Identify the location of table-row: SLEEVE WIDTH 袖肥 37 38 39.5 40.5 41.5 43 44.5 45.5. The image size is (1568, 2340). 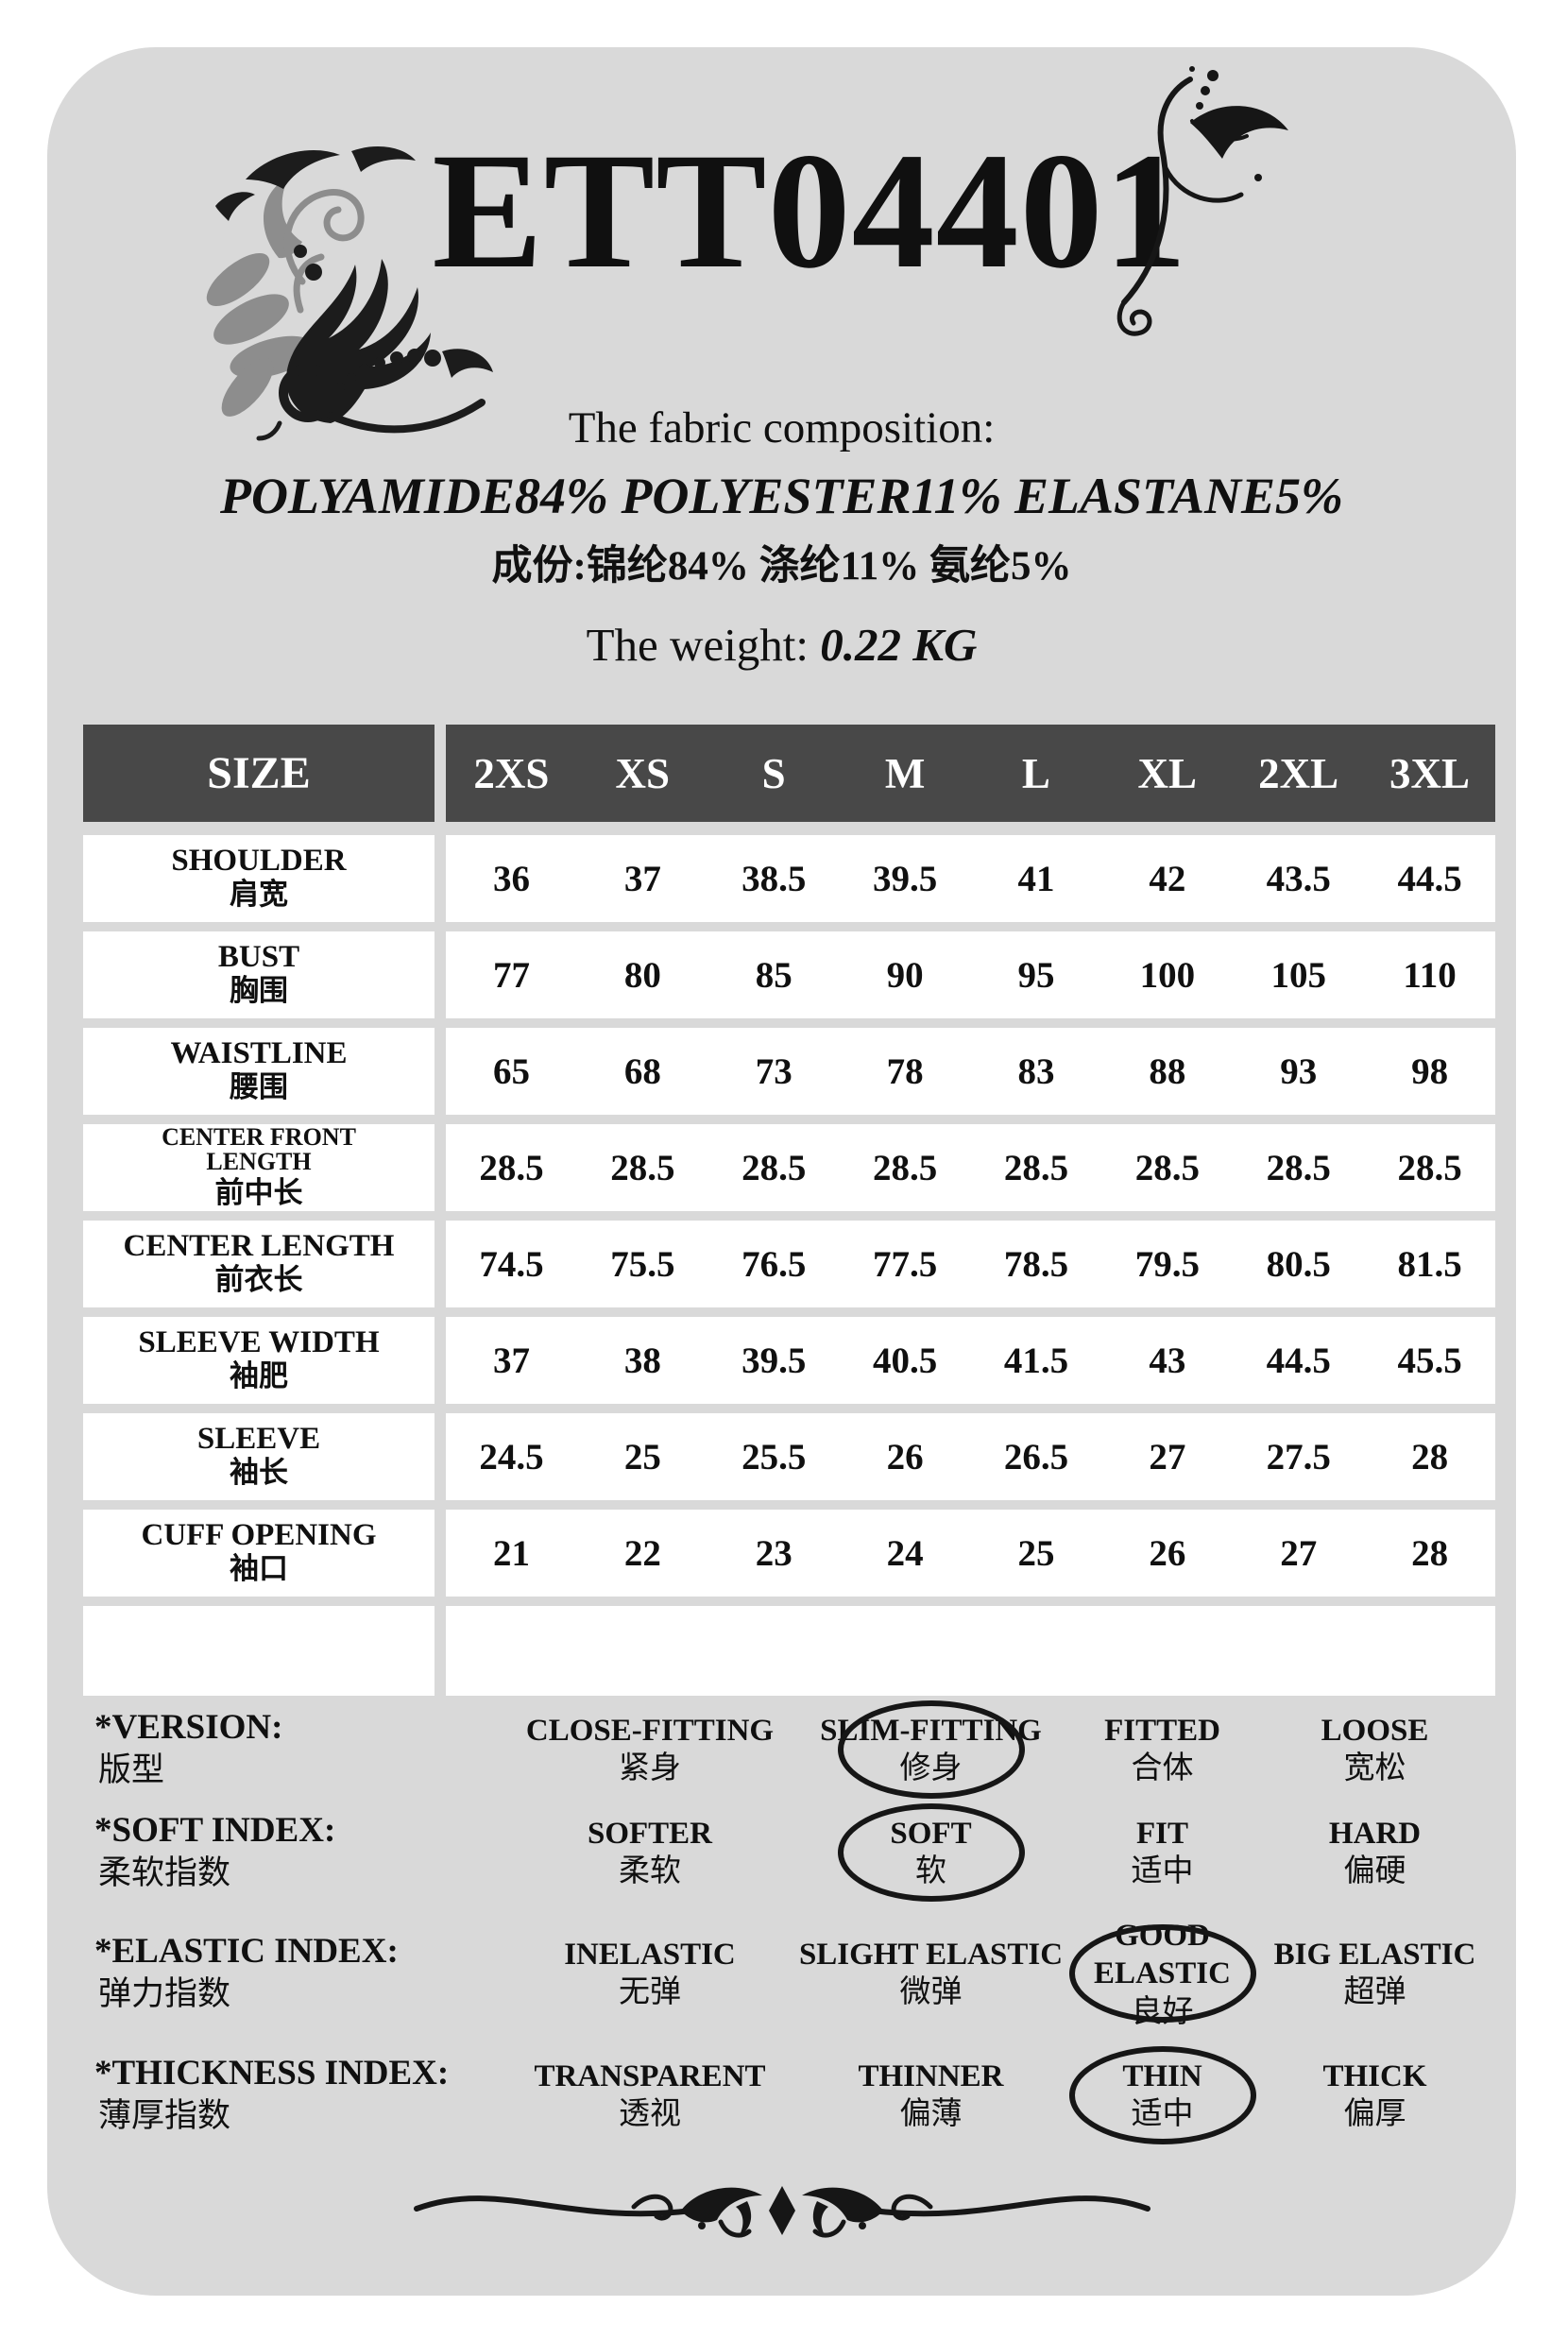
(789, 1360).